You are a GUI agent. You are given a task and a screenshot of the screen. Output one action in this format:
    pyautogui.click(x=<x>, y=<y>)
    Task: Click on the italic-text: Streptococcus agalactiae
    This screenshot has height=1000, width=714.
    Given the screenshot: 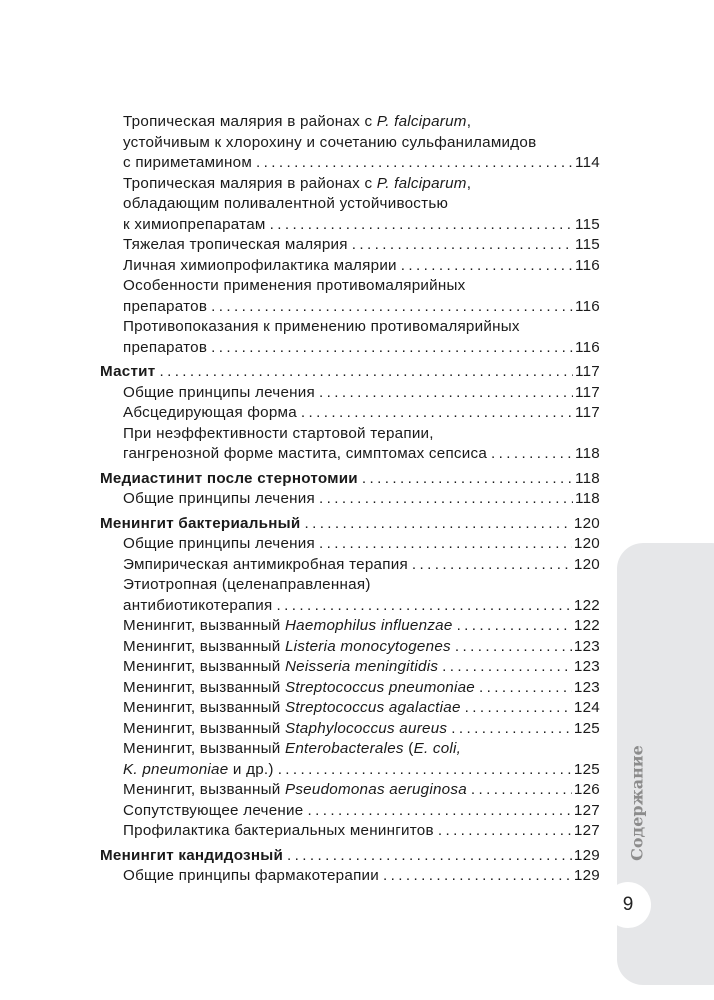 What is the action you would take?
    pyautogui.click(x=372, y=707)
    